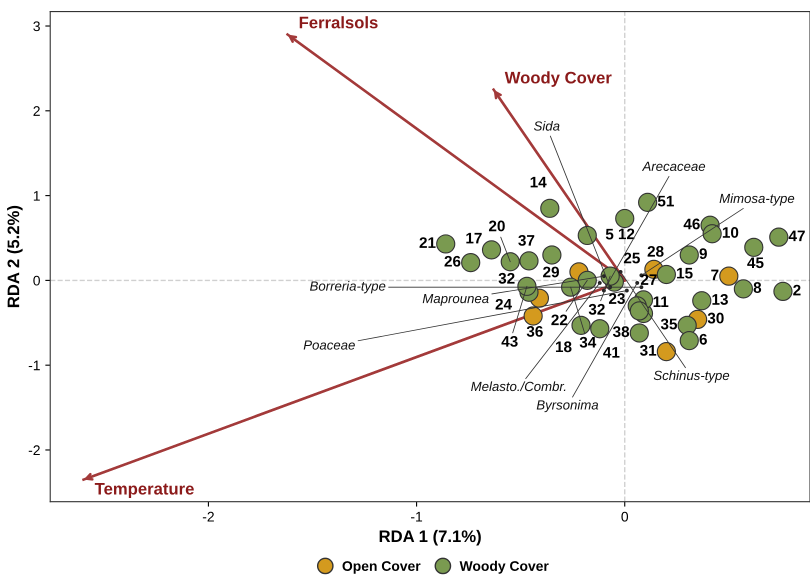 Image resolution: width=810 pixels, height=580 pixels. Describe the element at coordinates (661, 301) in the screenshot. I see `annotation: 11` at that location.